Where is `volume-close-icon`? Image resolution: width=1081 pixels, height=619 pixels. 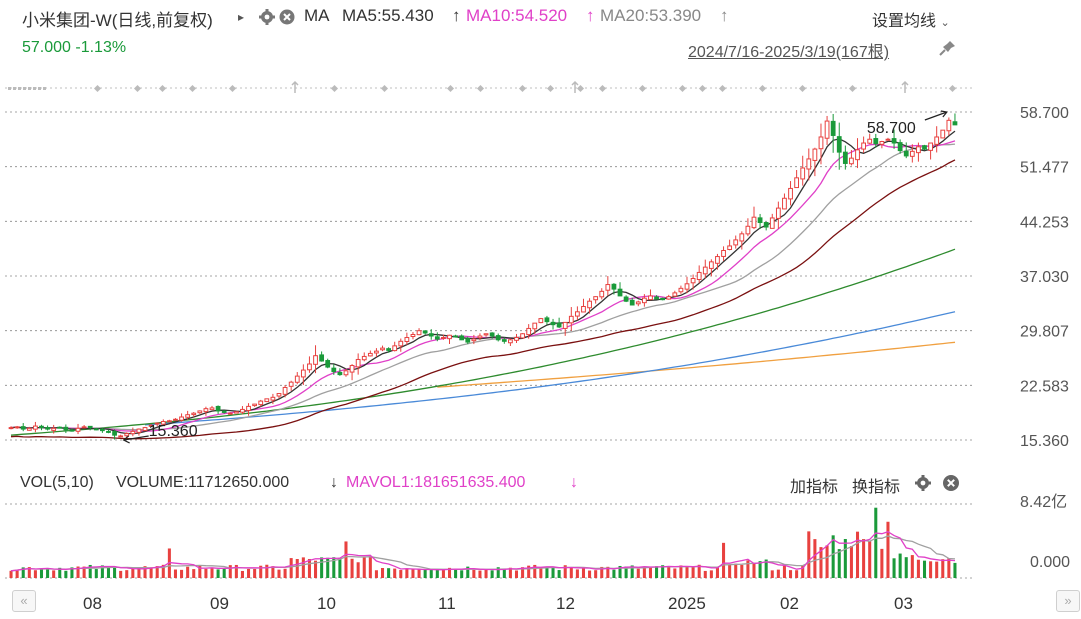
volume-close-icon is located at coordinates (951, 483).